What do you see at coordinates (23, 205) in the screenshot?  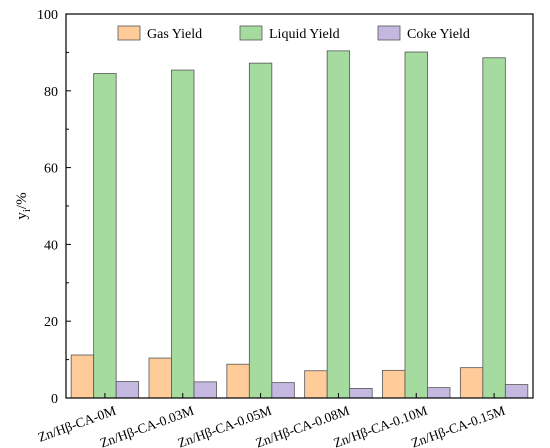 I see `y-axis-title: yi/%` at bounding box center [23, 205].